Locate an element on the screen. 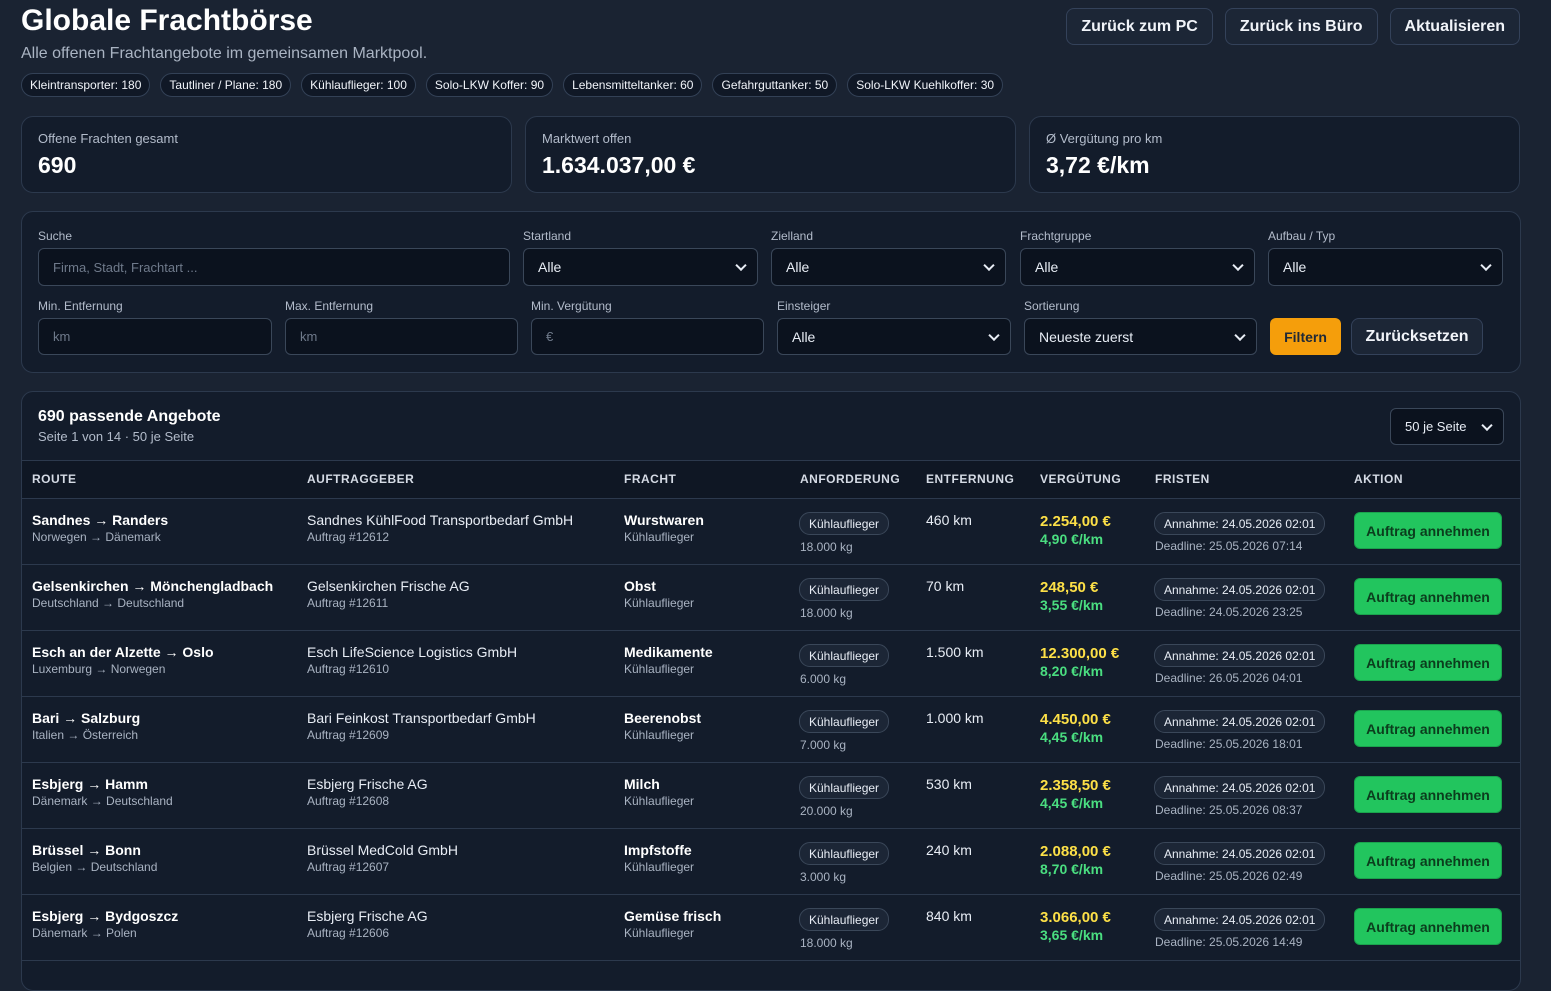  distance: 70 km is located at coordinates (945, 586).